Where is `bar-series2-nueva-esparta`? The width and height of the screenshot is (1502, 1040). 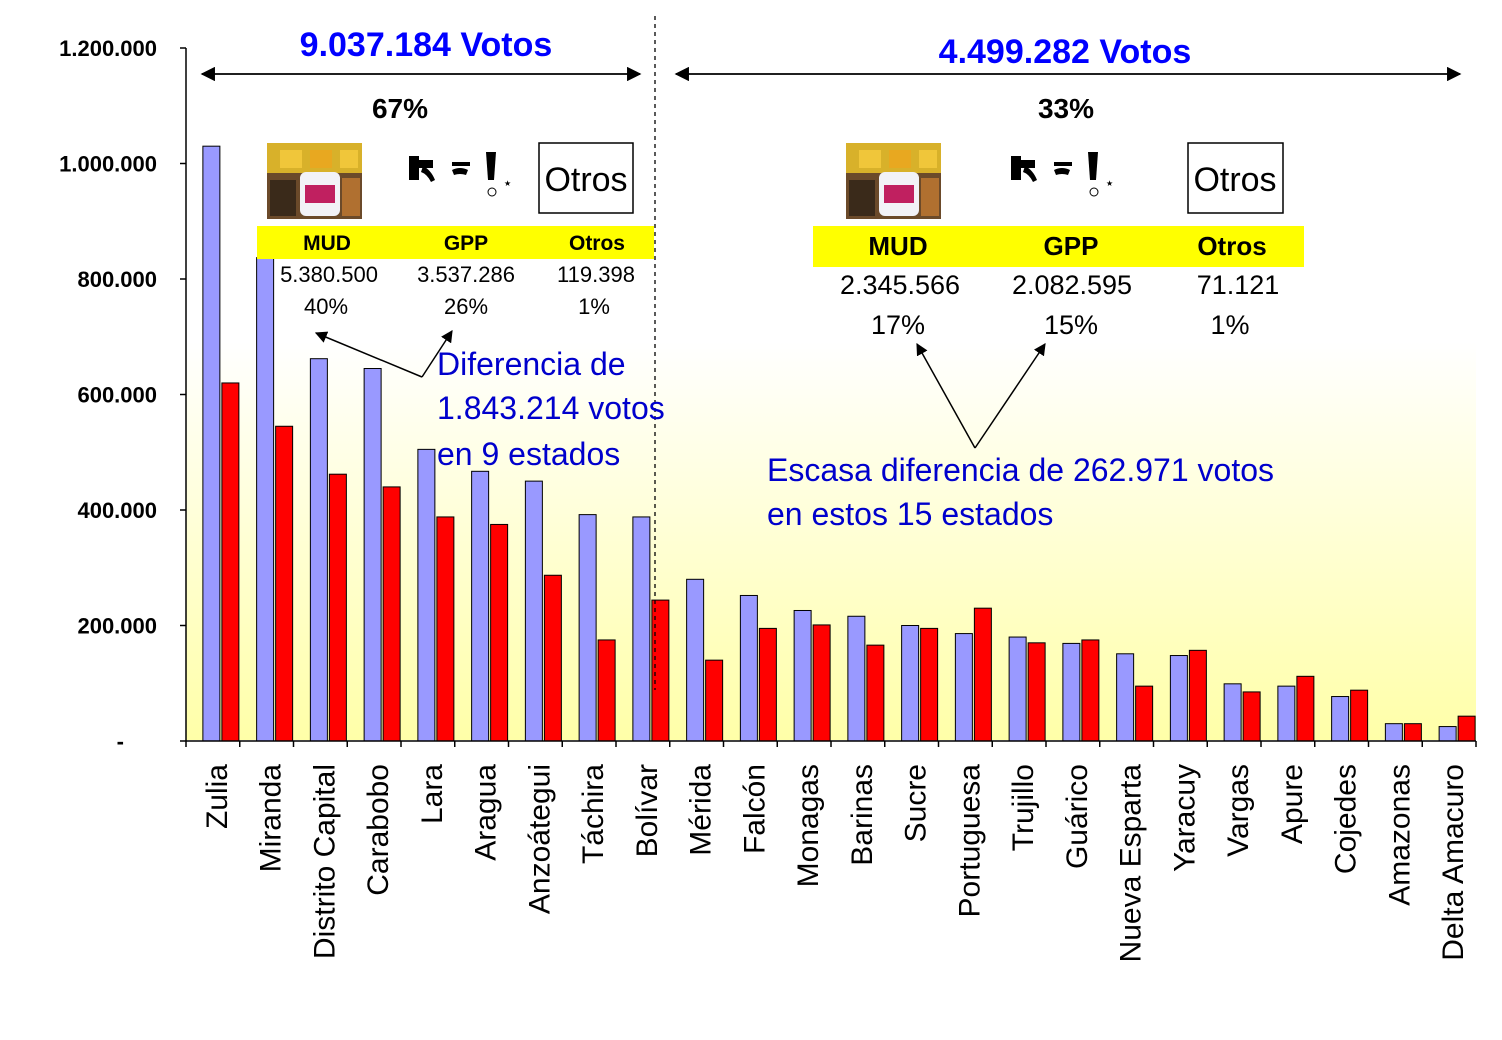
bar-series2-nueva-esparta is located at coordinates (1144, 713).